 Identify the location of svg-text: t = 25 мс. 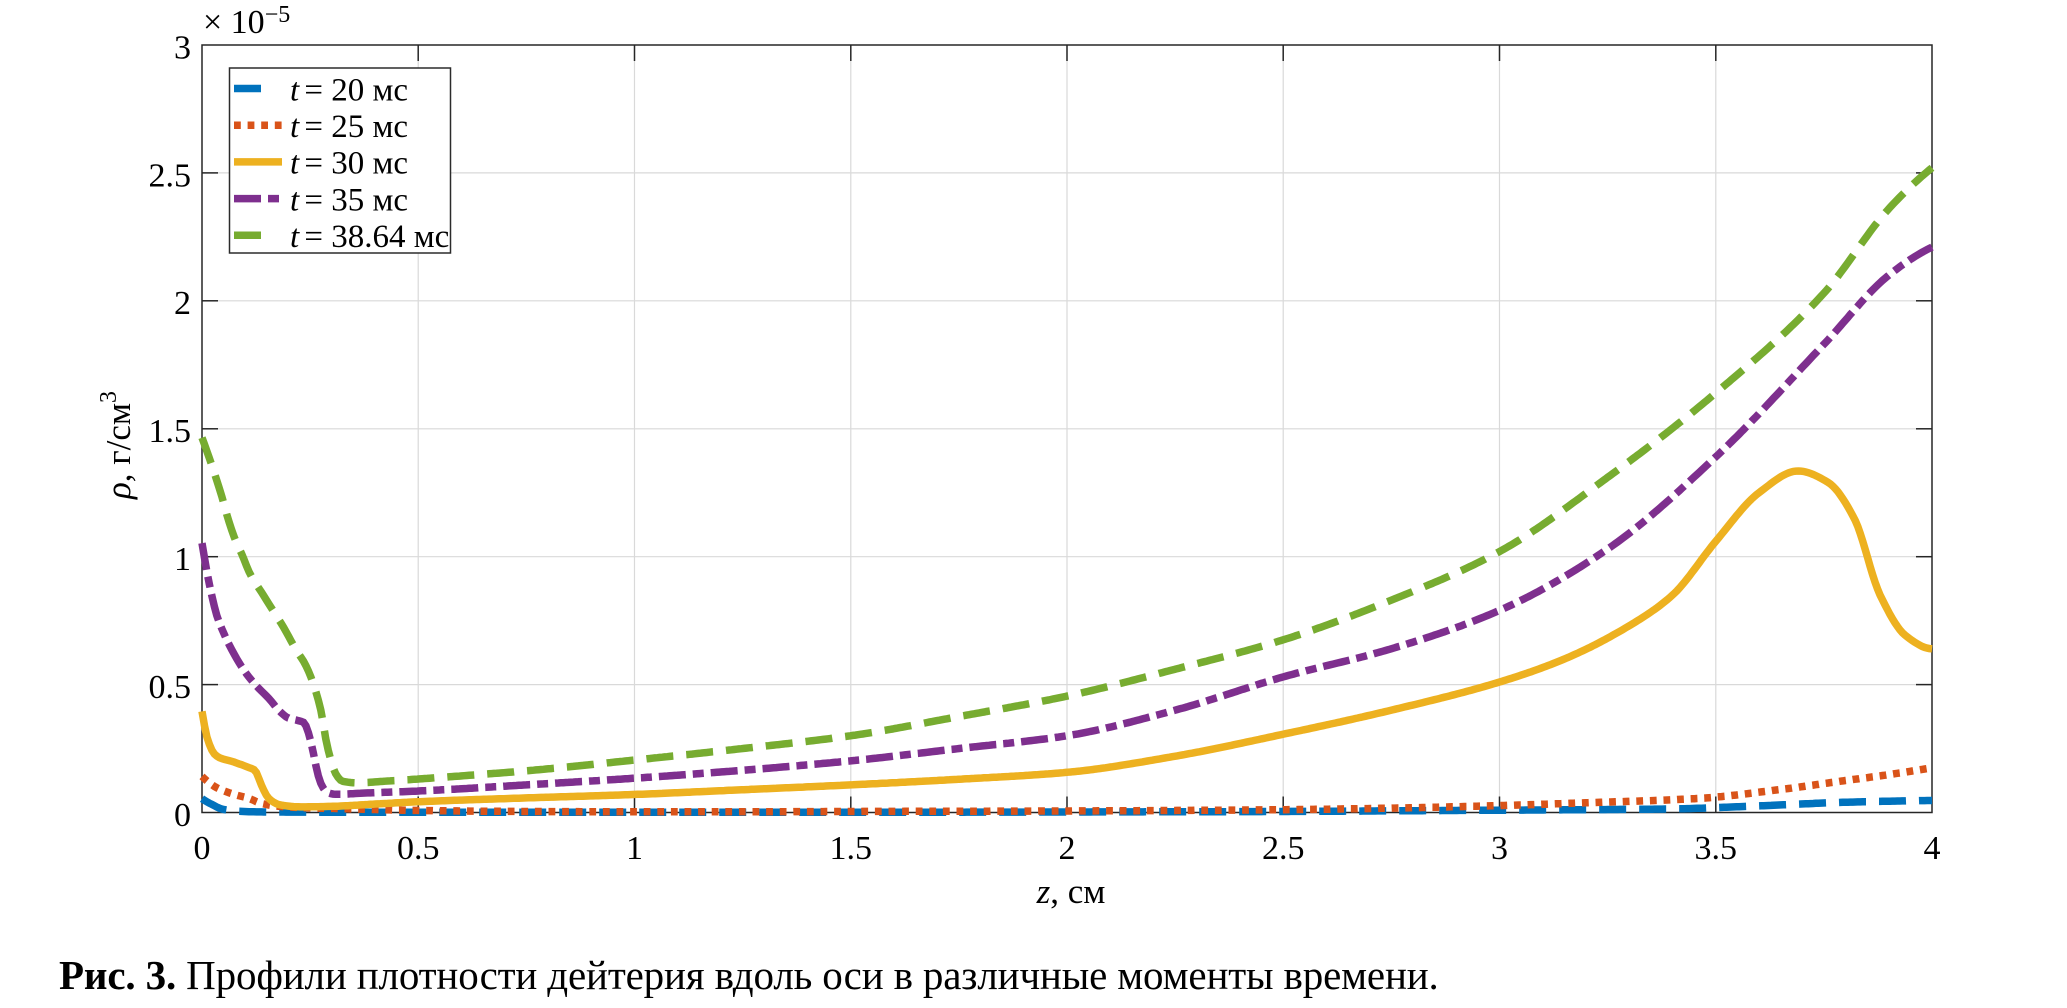
(349, 127).